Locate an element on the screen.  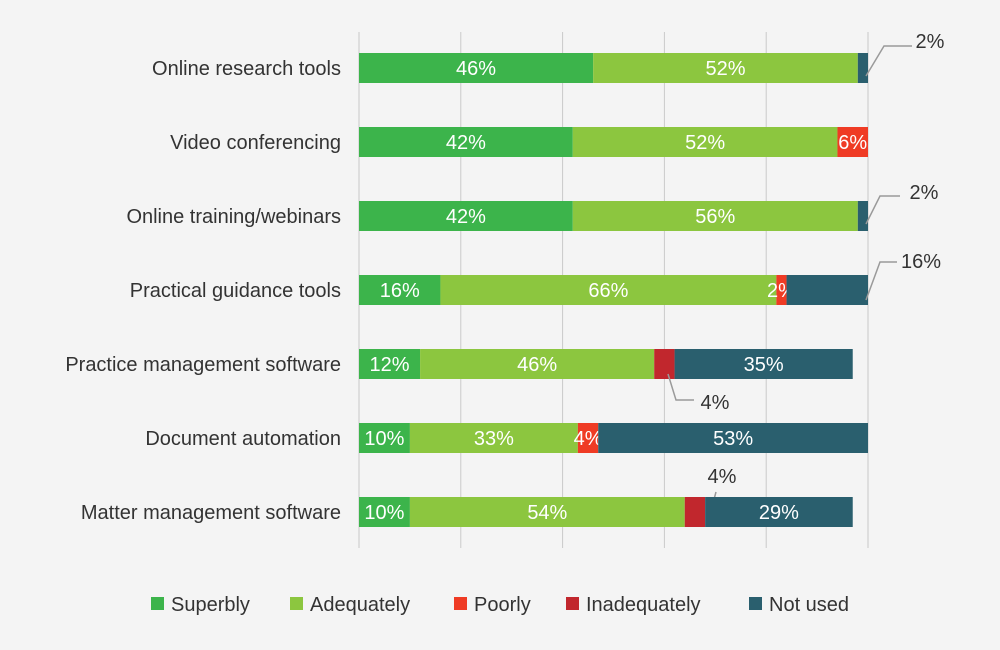
data-label: 6% is located at coordinates (852, 143).